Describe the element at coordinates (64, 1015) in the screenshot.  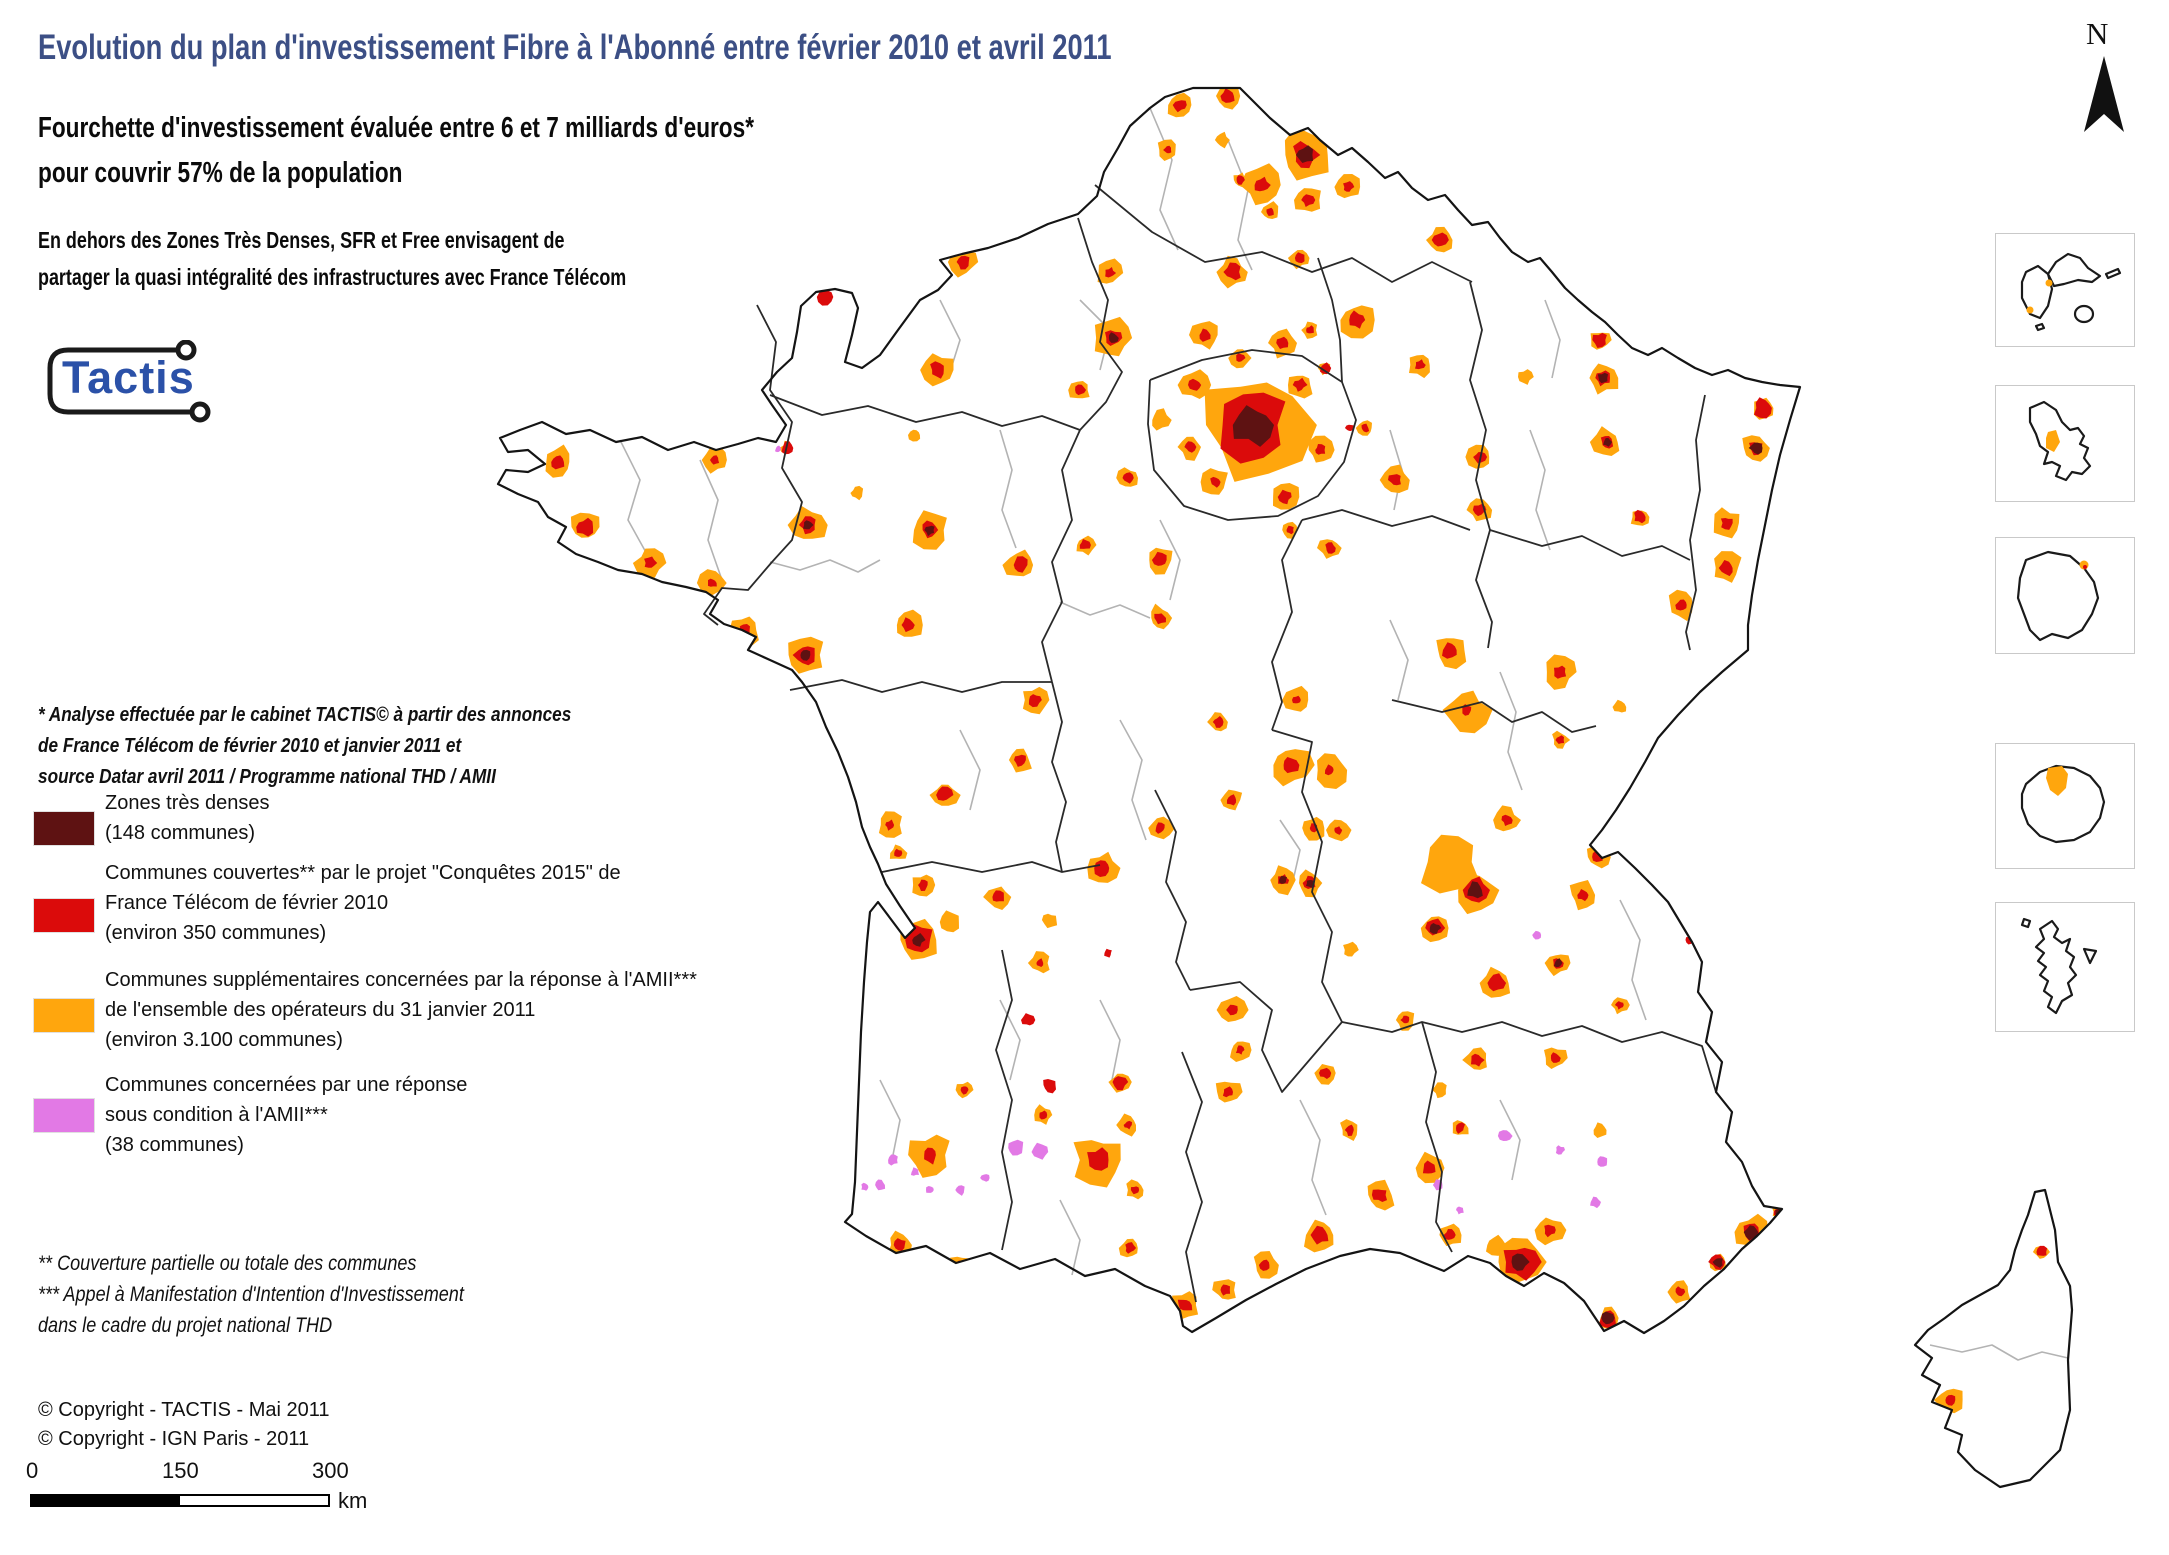
I see `legend-swatch-amii` at that location.